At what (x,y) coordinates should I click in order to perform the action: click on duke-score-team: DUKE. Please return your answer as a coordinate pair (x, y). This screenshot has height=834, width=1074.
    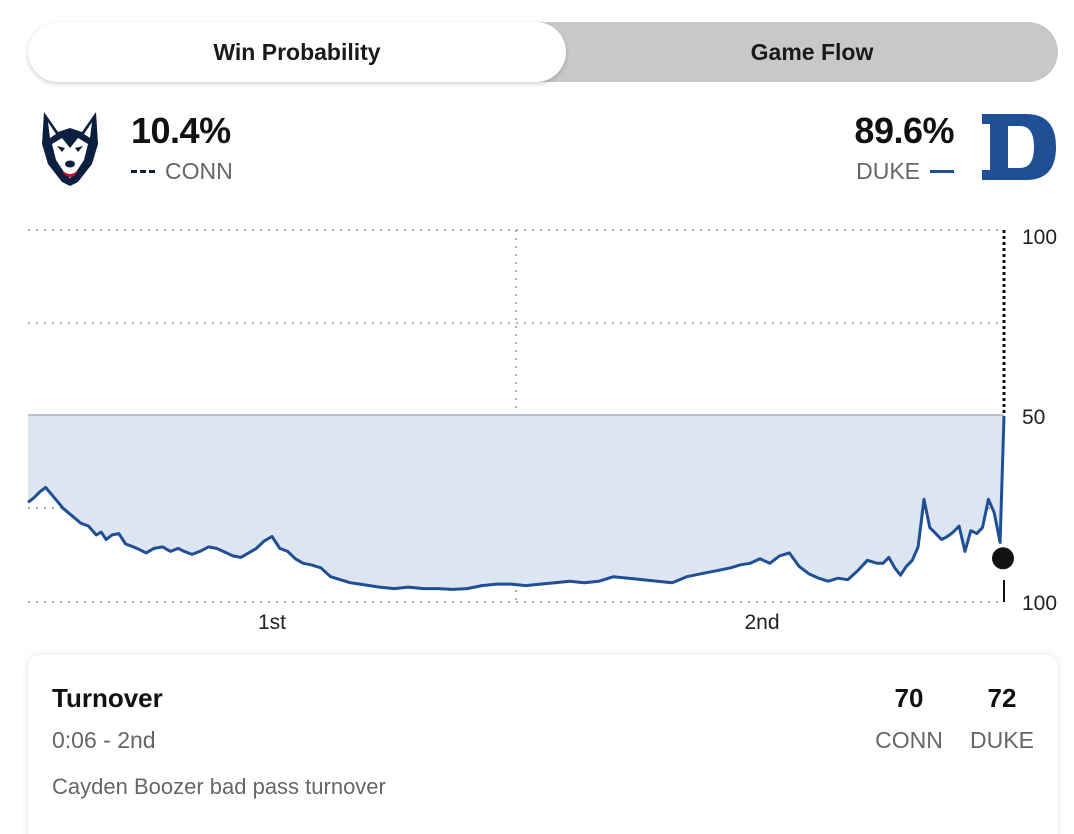
    Looking at the image, I should click on (1002, 740).